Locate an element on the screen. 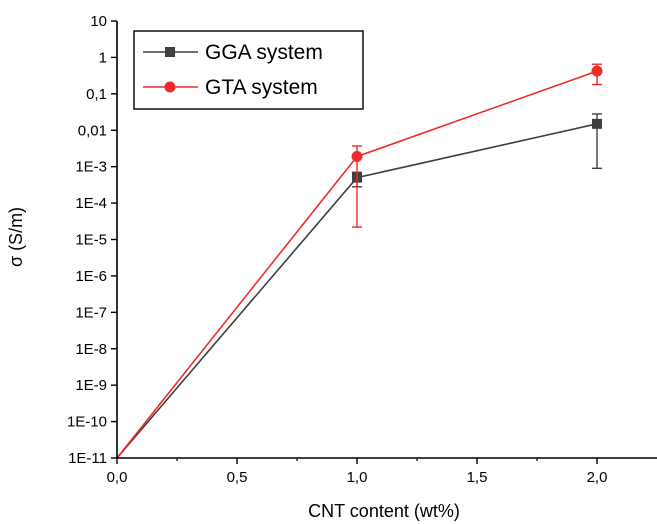 This screenshot has height=524, width=657. y-axis-title: σ (S/m) is located at coordinates (16, 237).